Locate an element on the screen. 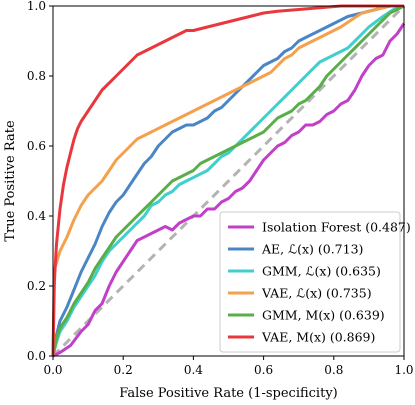 The image size is (415, 405). legend-entry: VAE, ℒ(x) (0.735) is located at coordinates (316, 293).